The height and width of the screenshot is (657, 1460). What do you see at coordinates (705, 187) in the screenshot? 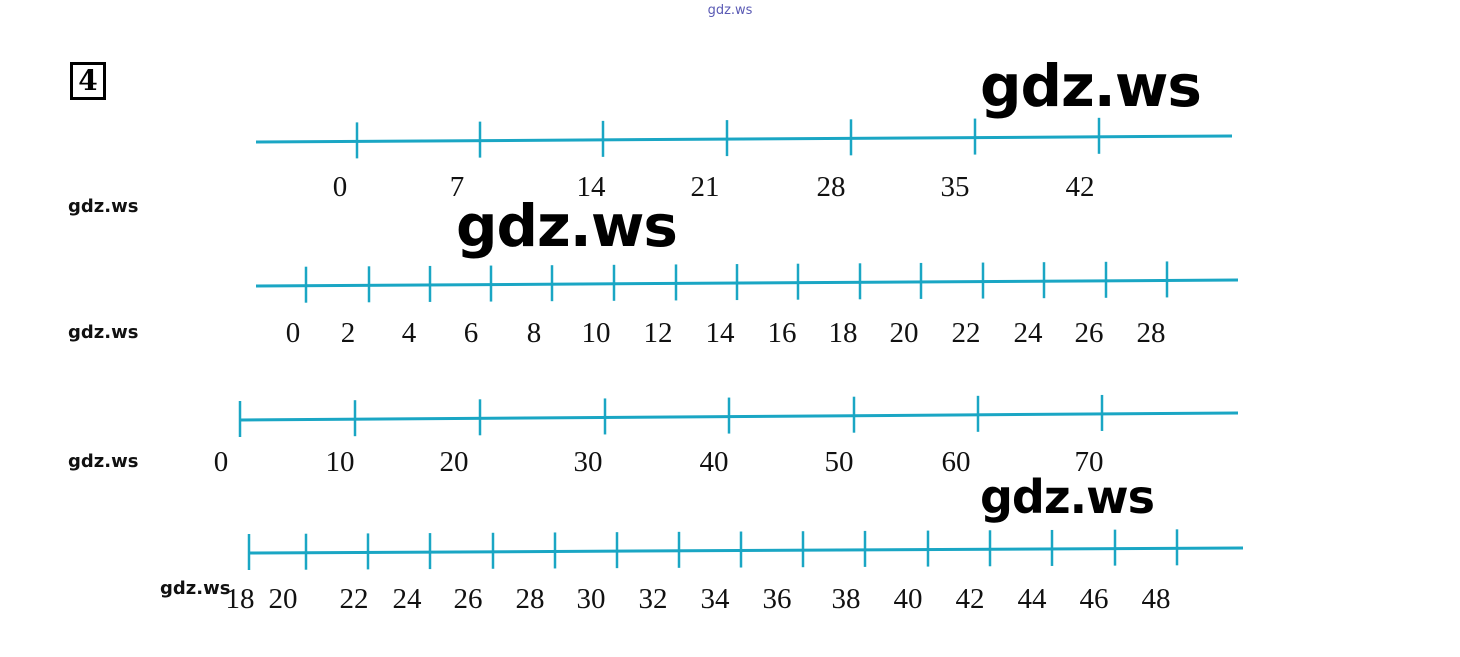
I see `tick-label: 21` at bounding box center [705, 187].